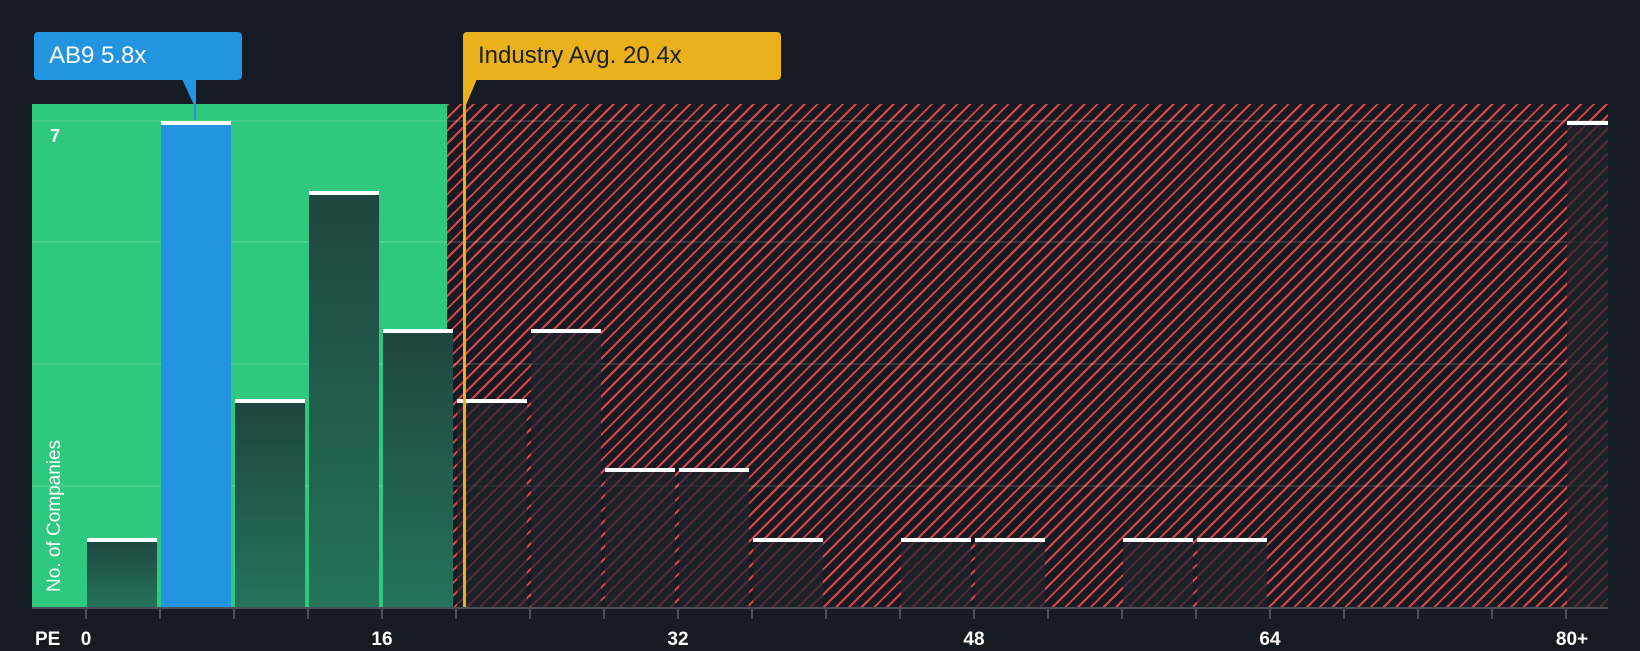  I want to click on x-tick-label-0: 0, so click(86, 639).